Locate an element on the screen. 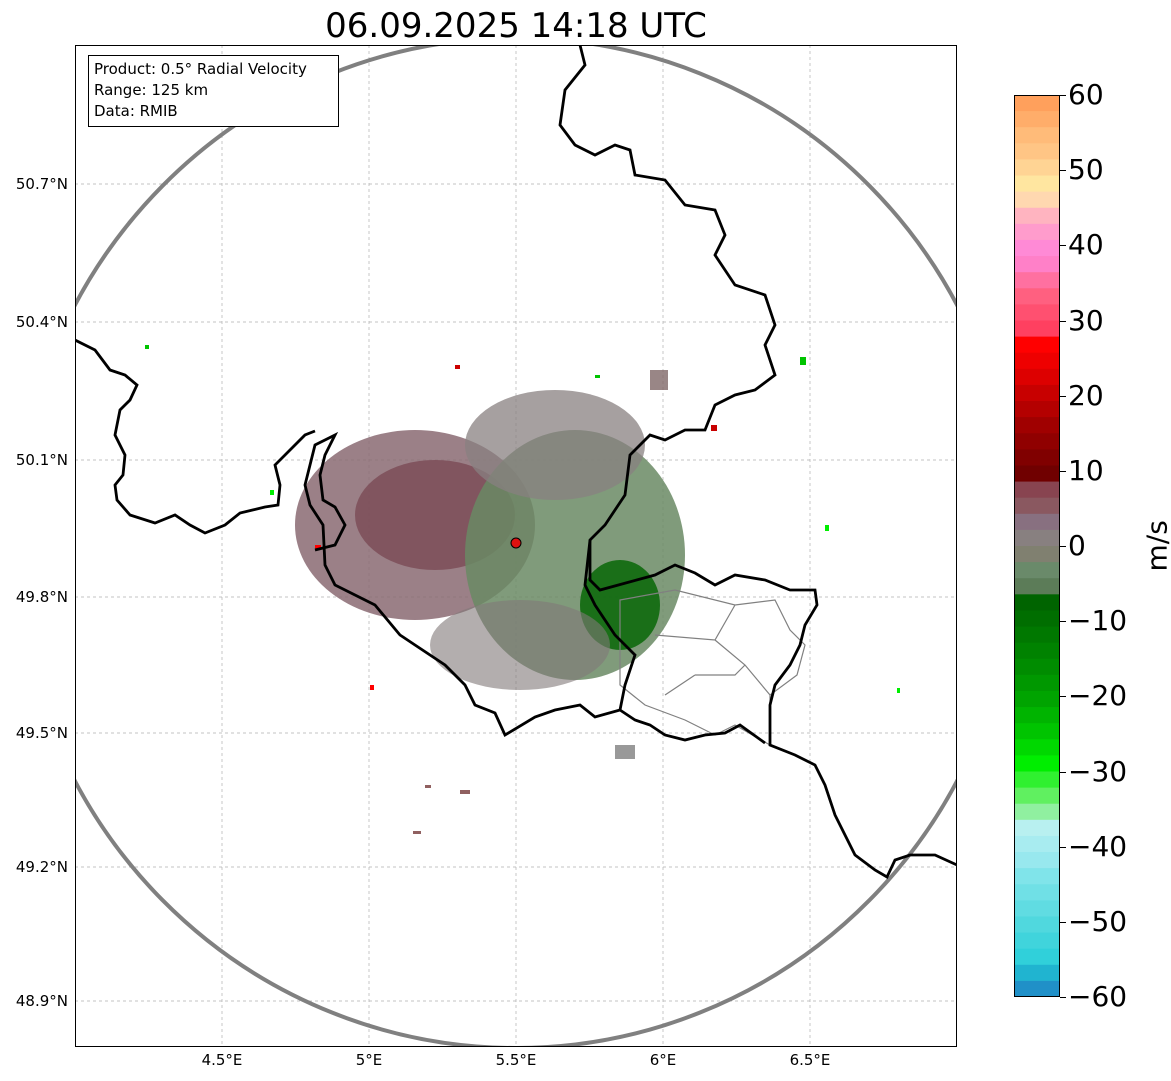  border-belgium-france is located at coordinates (195, 436).